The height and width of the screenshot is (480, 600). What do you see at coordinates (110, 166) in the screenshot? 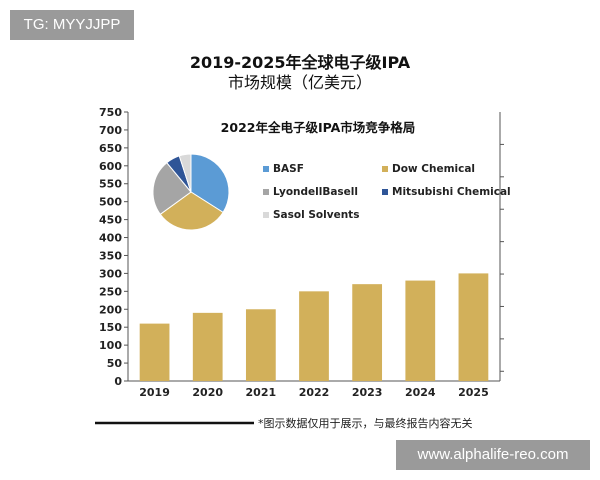
I see `y-tick-label: 600` at bounding box center [110, 166].